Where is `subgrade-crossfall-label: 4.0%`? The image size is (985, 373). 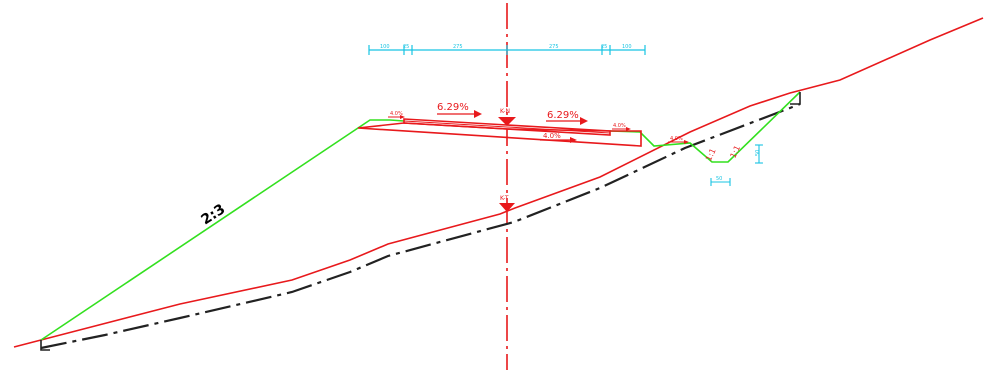 subgrade-crossfall-label: 4.0% is located at coordinates (552, 136).